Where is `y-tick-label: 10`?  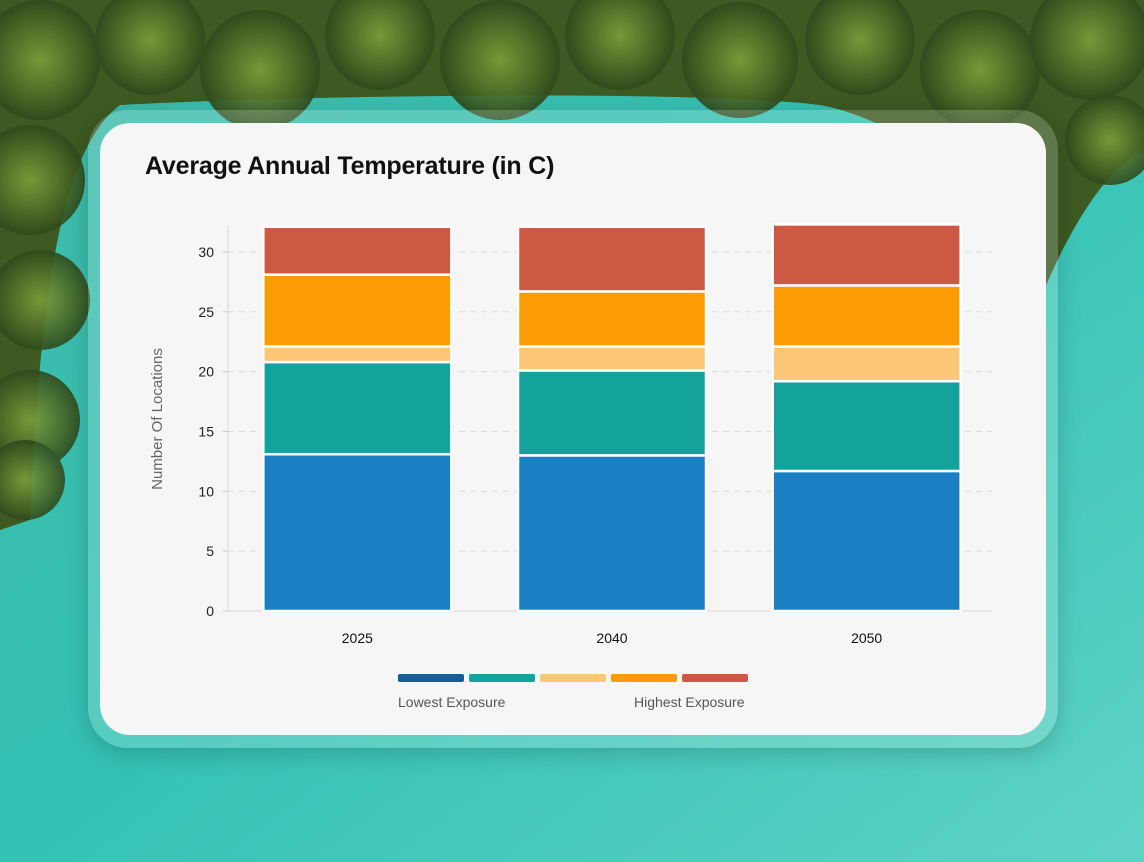
y-tick-label: 10 is located at coordinates (206, 491).